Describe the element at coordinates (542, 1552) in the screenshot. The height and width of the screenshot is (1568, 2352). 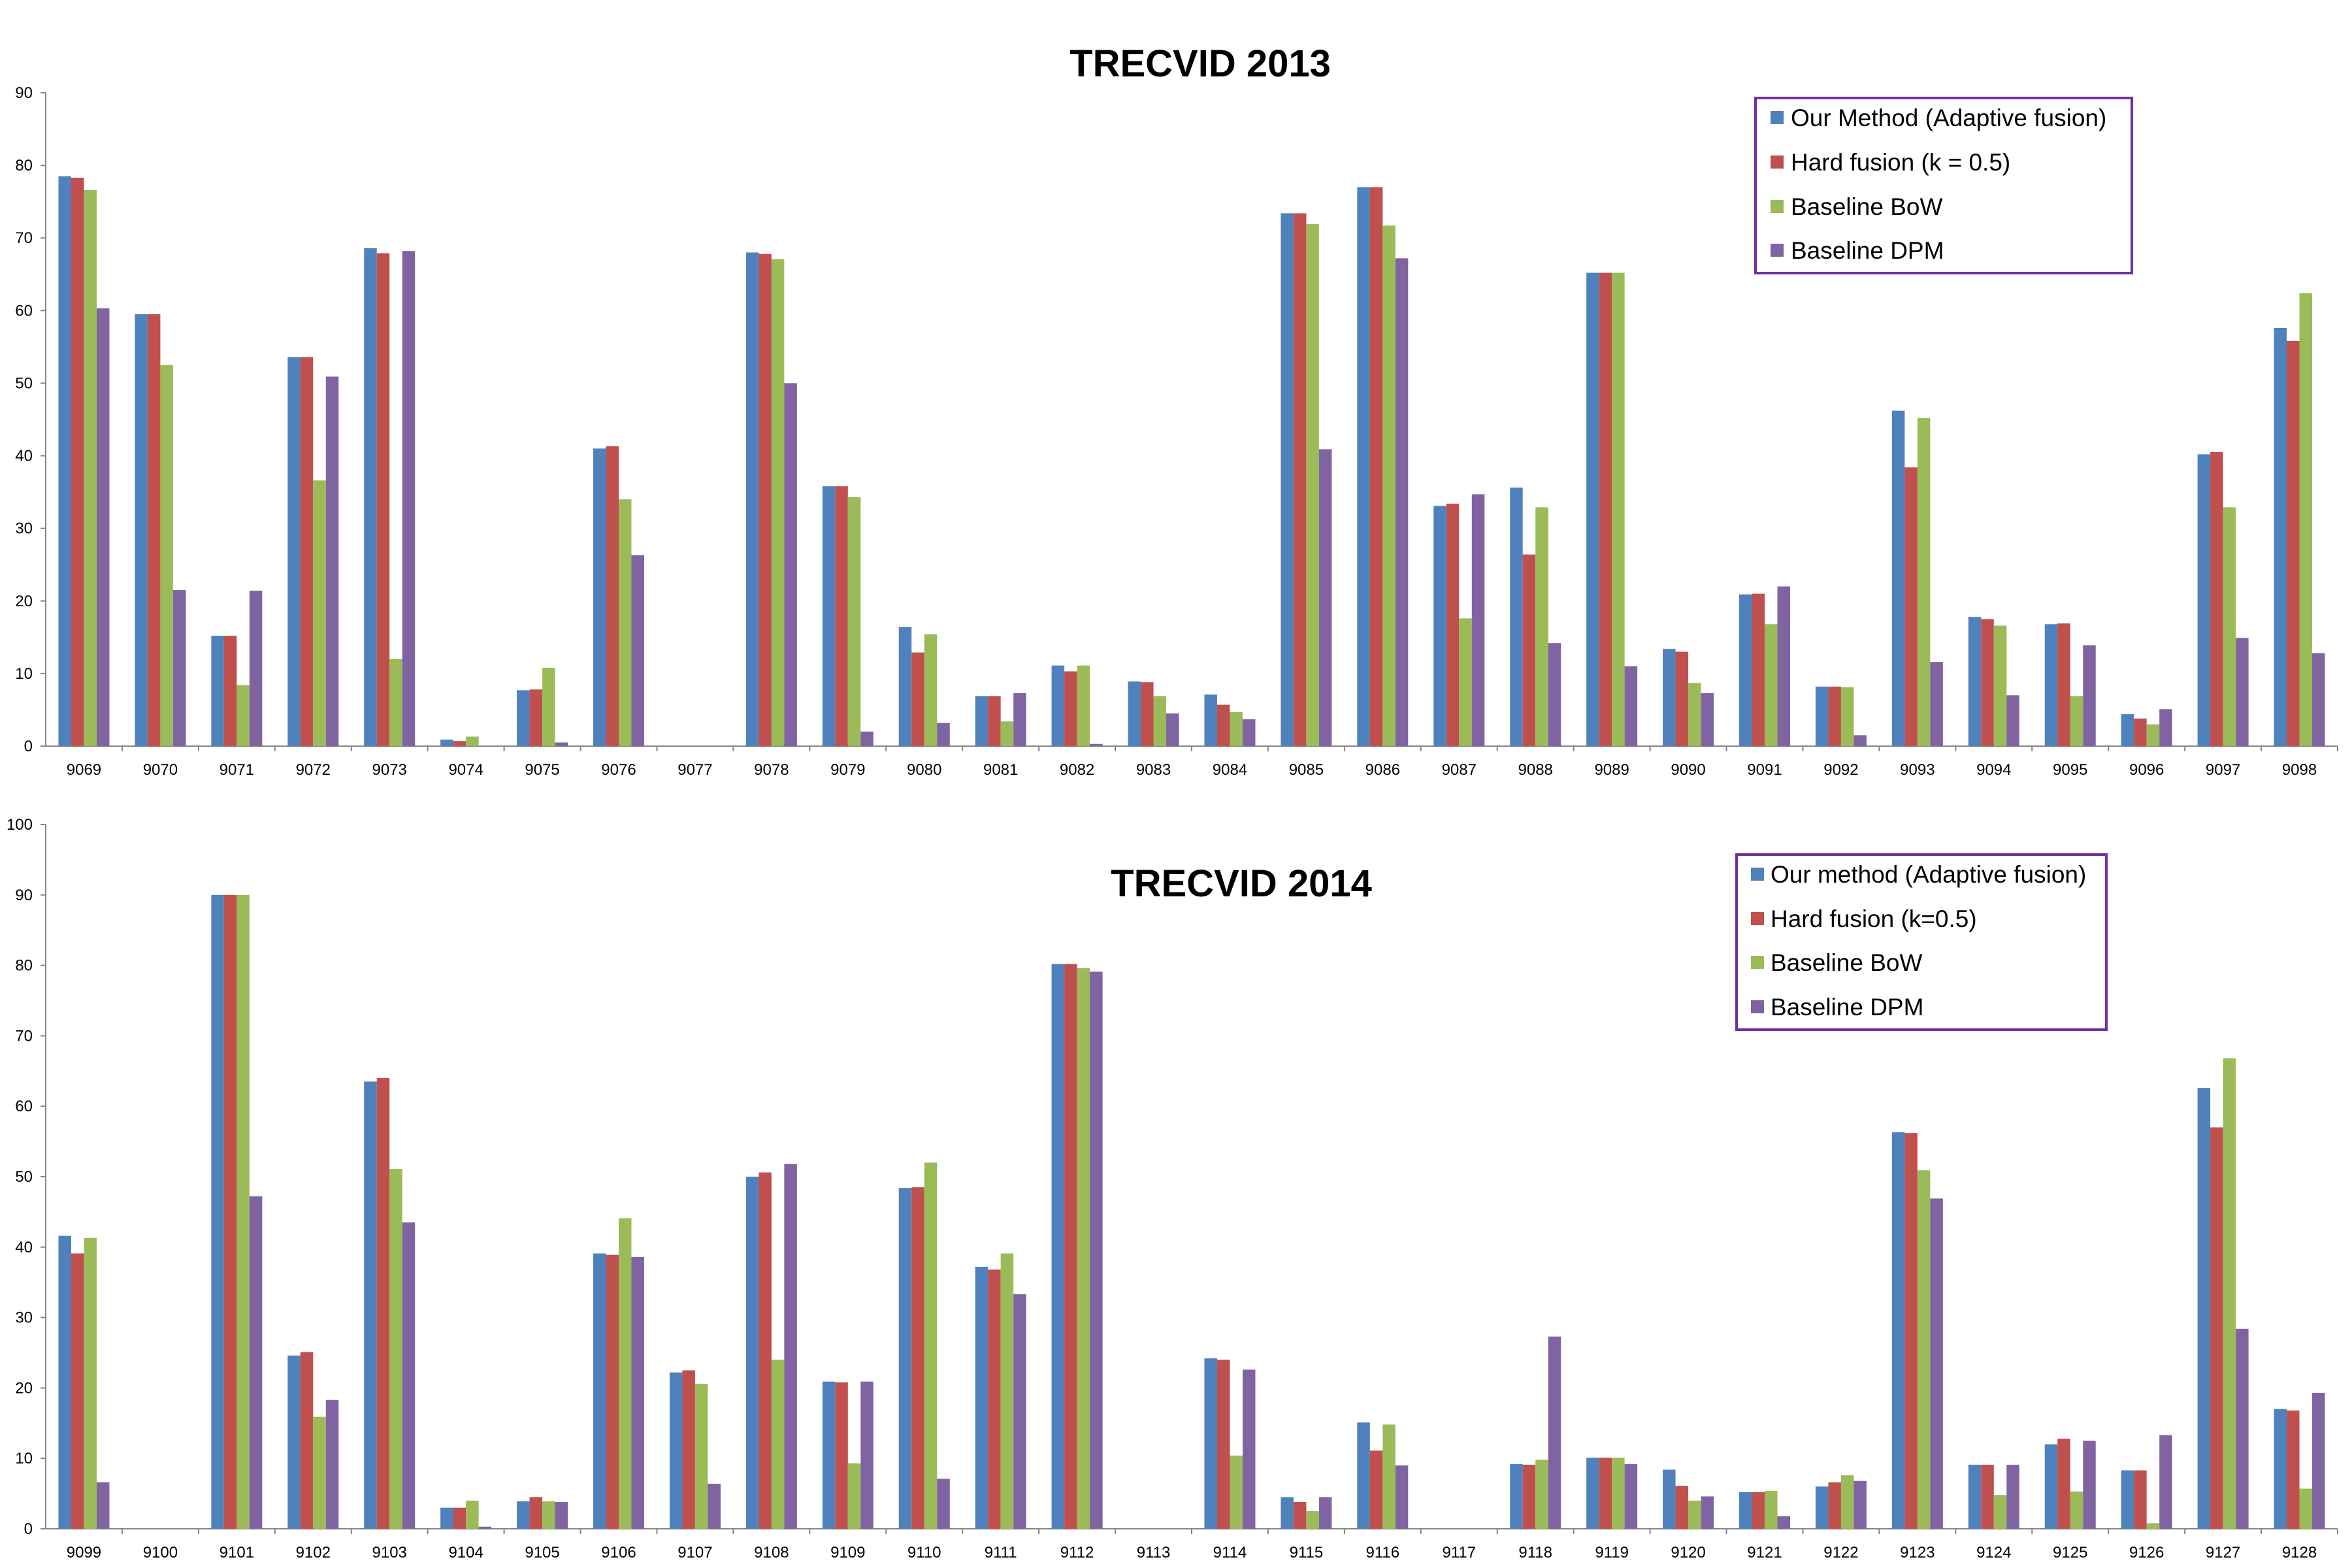
I see `x-tick-label: 9105` at that location.